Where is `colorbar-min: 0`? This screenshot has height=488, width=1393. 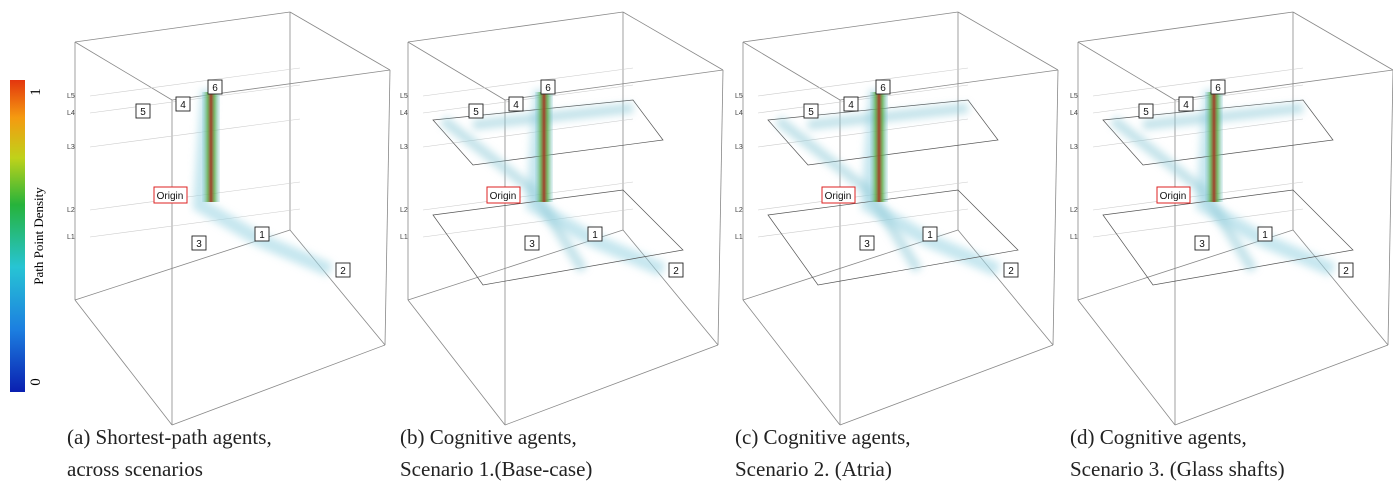 colorbar-min: 0 is located at coordinates (36, 382).